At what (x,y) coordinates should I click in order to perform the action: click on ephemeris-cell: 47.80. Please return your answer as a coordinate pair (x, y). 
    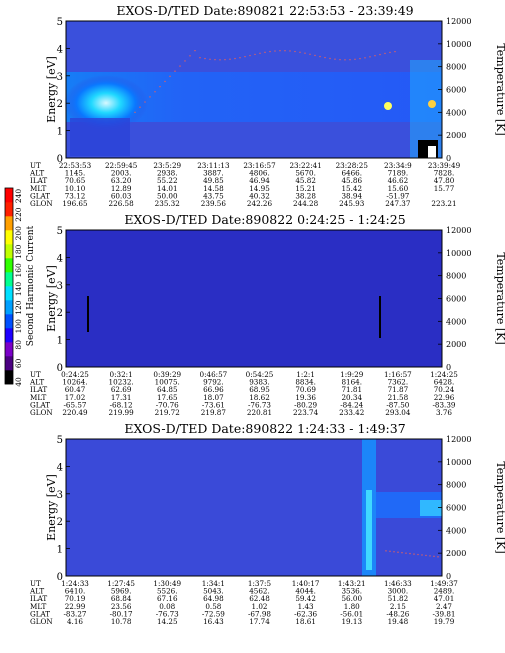
    Looking at the image, I should click on (444, 180).